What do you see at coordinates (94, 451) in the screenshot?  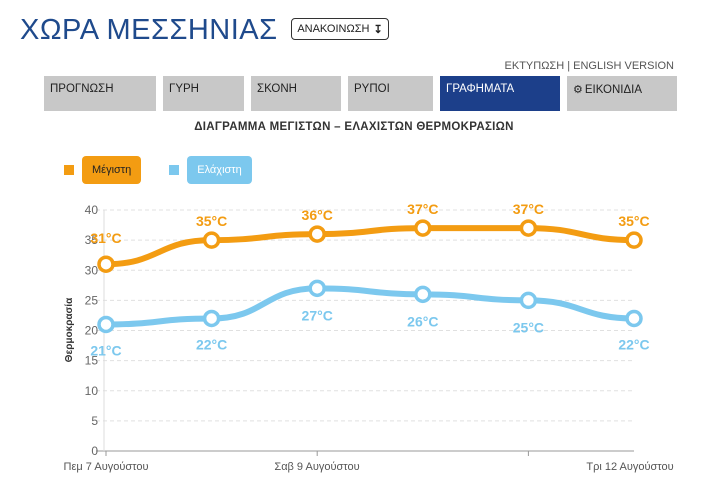 I see `y-tick-label: 0` at bounding box center [94, 451].